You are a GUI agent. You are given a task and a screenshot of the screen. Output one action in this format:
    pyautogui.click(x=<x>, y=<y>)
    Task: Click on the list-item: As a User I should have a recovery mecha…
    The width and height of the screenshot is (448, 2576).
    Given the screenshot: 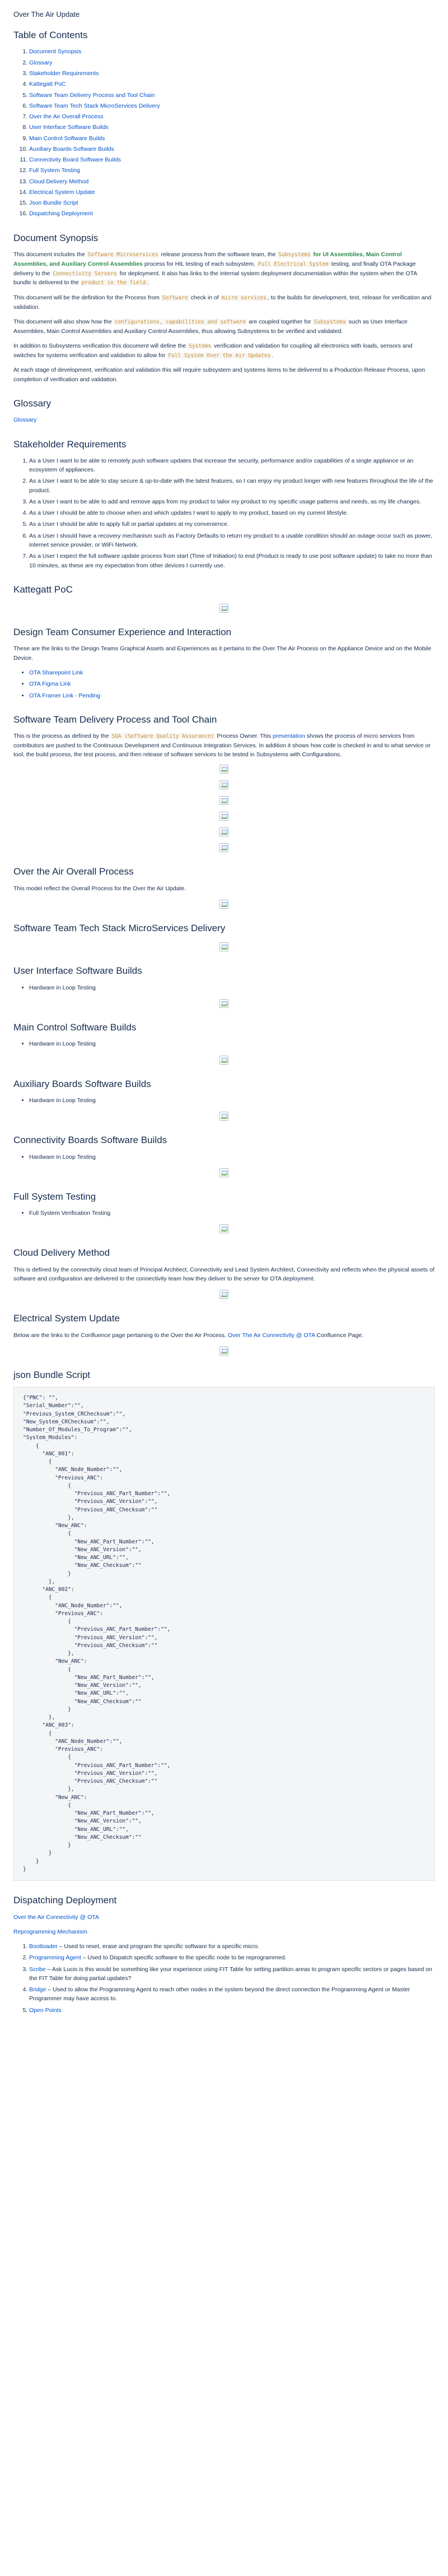 What is the action you would take?
    pyautogui.click(x=232, y=540)
    